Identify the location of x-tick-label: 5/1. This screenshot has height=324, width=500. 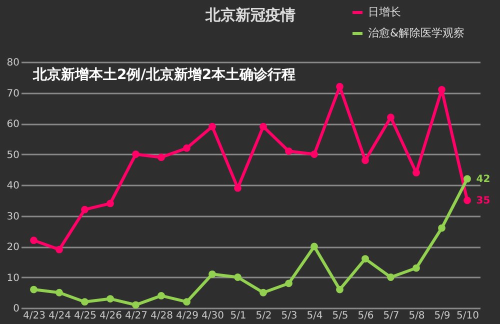
(238, 316).